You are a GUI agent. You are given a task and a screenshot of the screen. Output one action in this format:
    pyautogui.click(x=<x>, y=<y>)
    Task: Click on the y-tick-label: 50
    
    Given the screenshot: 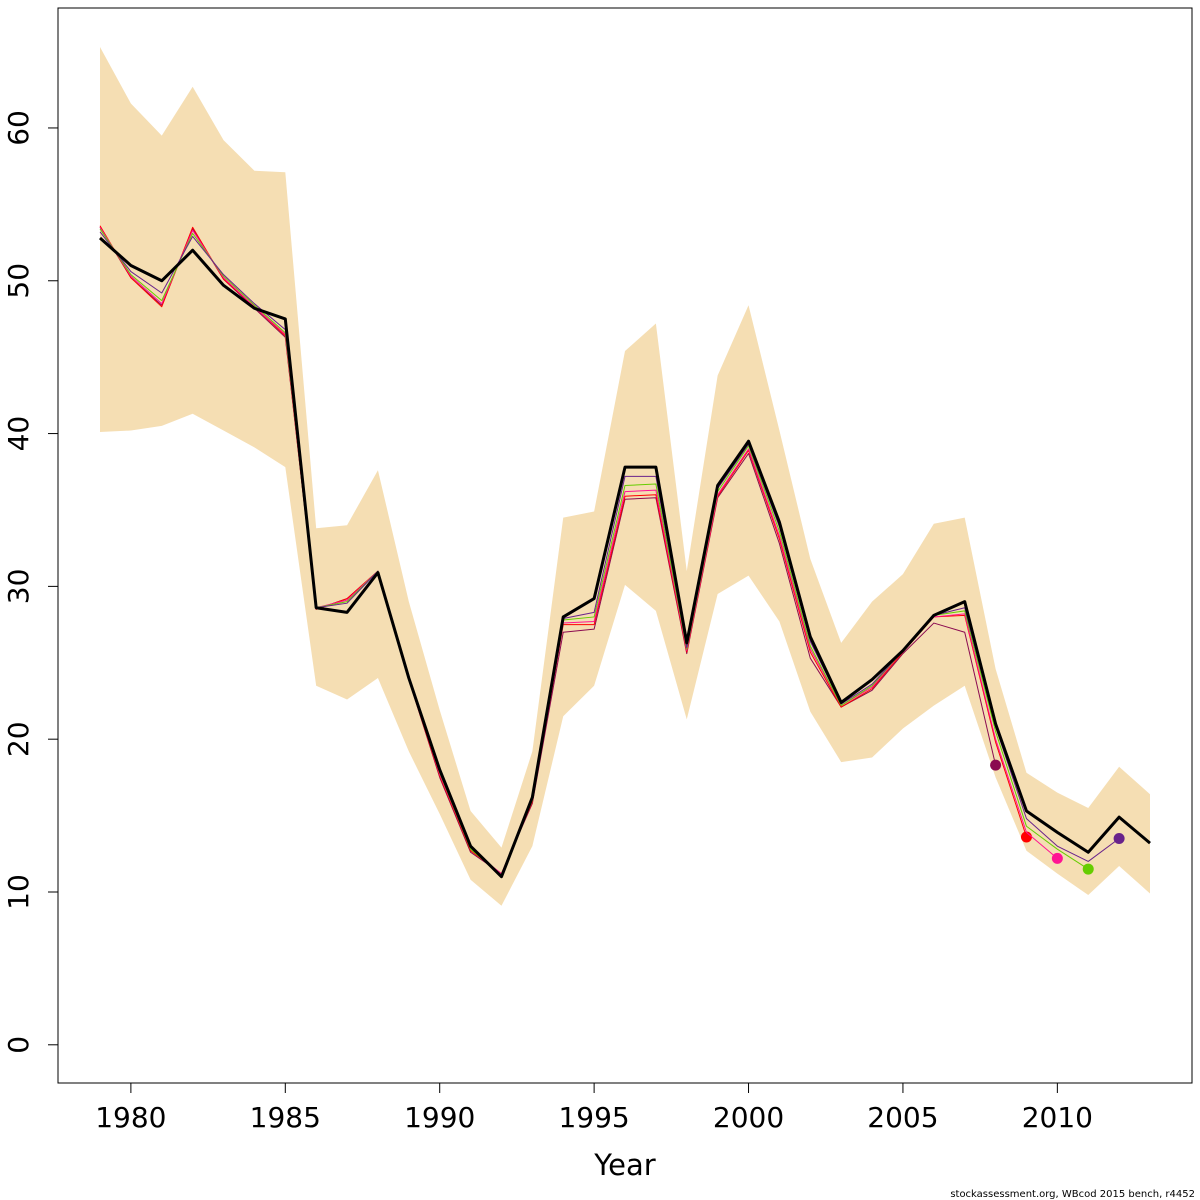 What is the action you would take?
    pyautogui.click(x=18, y=281)
    